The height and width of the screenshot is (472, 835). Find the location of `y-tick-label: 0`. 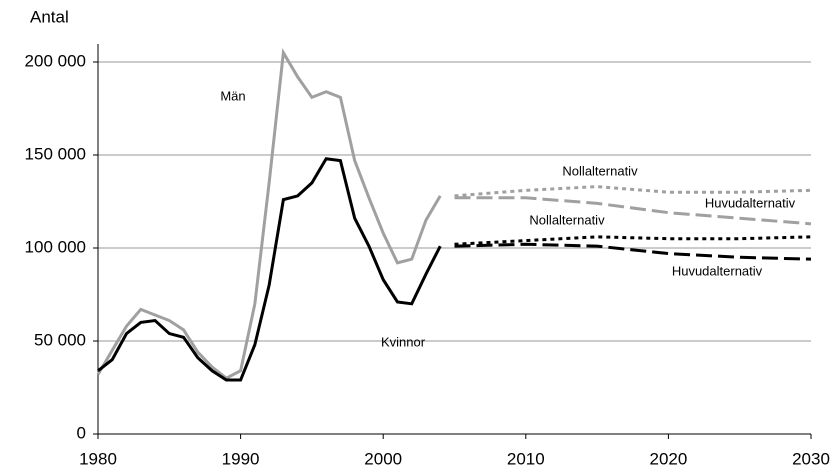

y-tick-label: 0 is located at coordinates (81, 432).